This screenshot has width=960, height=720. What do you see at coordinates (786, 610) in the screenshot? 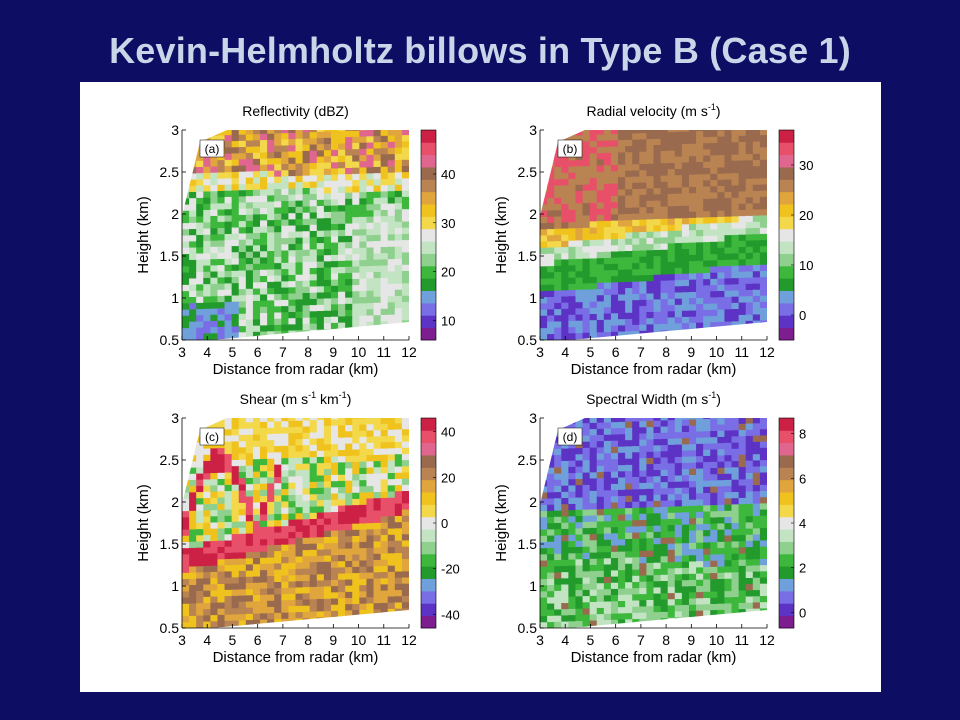
I see `colorbar-segment` at bounding box center [786, 610].